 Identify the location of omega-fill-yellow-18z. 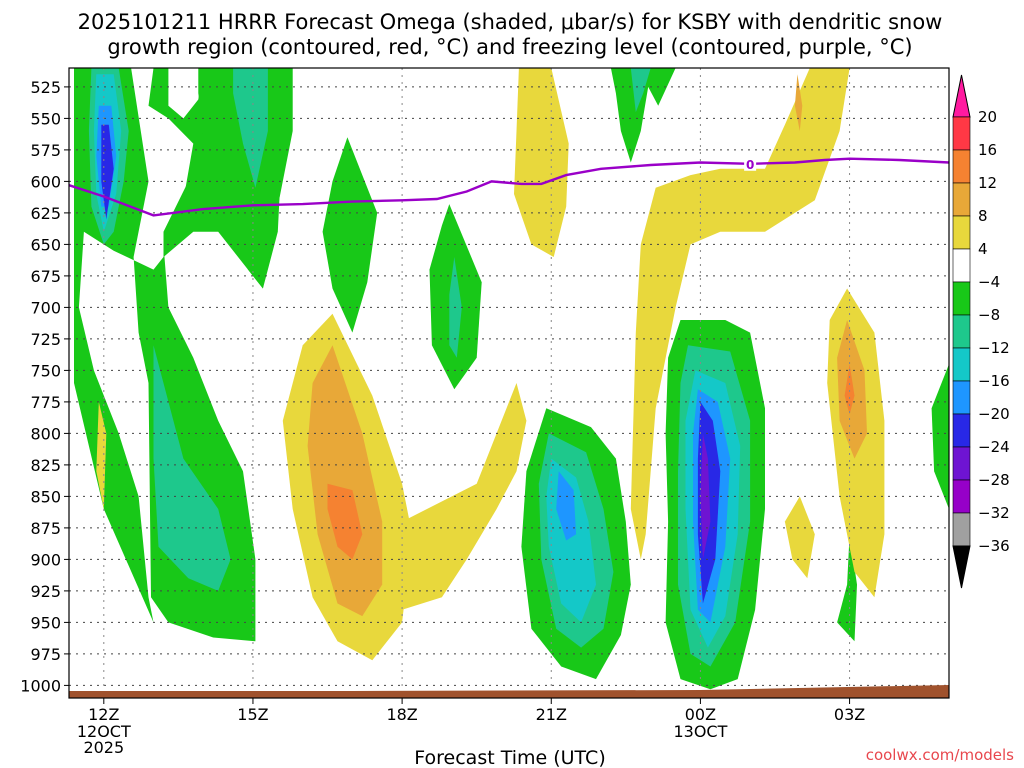
(464, 496).